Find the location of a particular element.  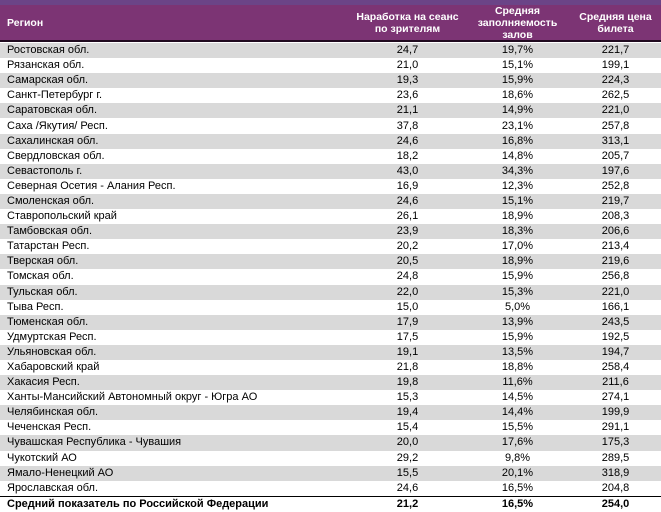

value-cell: 37,8 is located at coordinates (407, 125).